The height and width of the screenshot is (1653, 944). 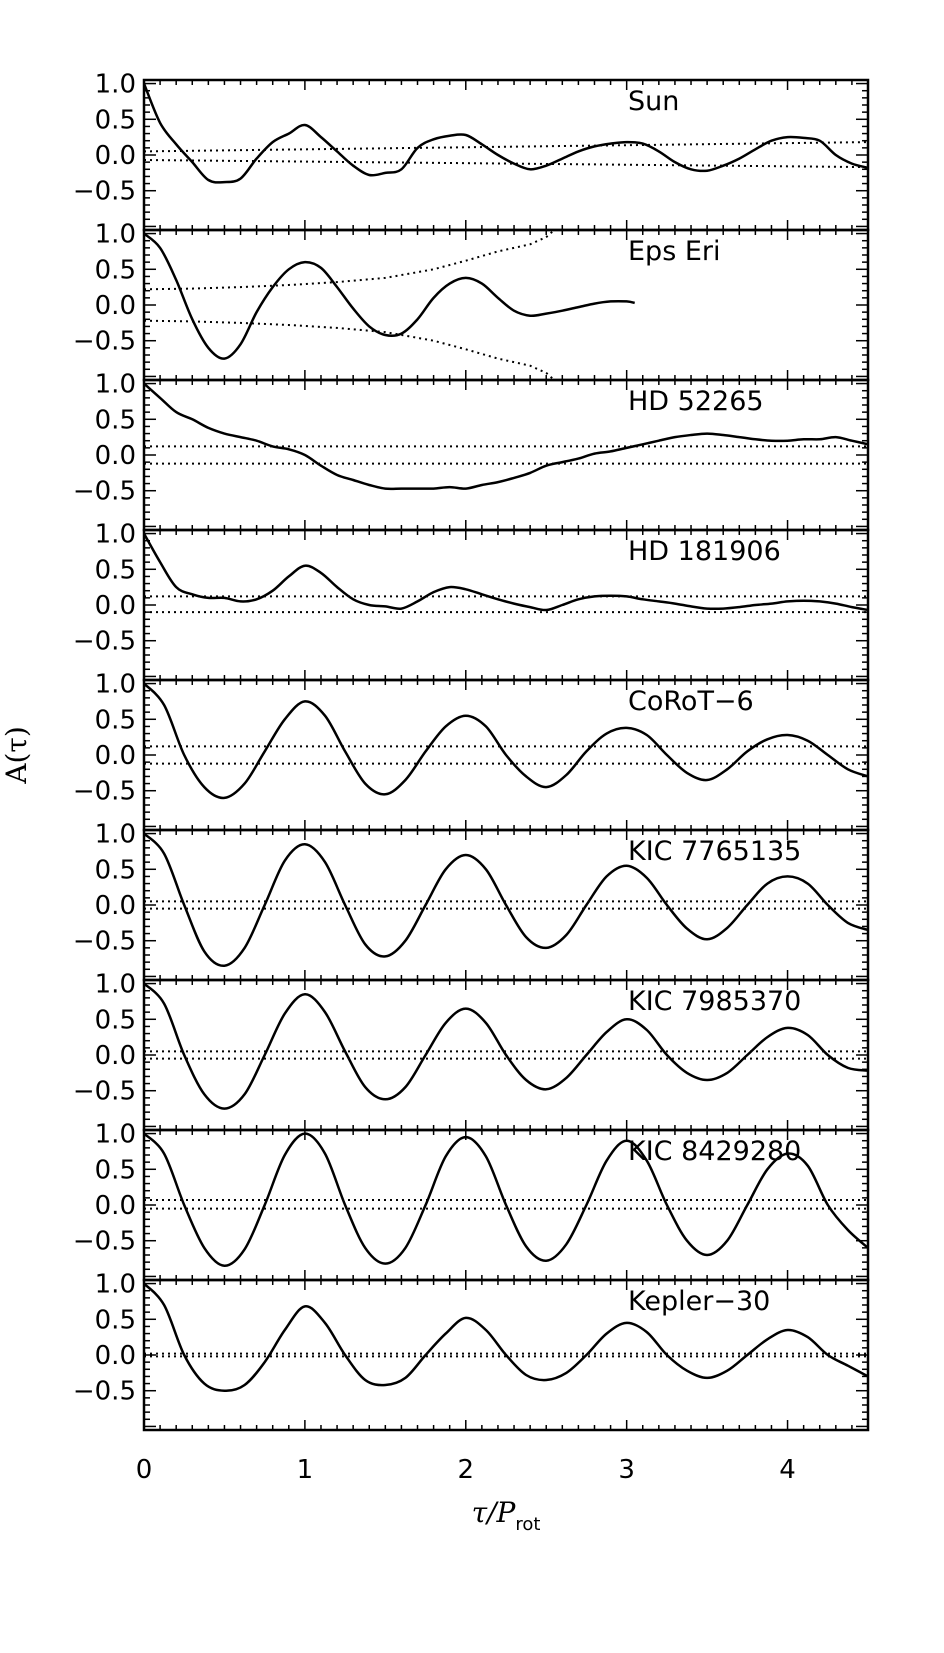 I want to click on x-tick-label: 0, so click(x=144, y=1470).